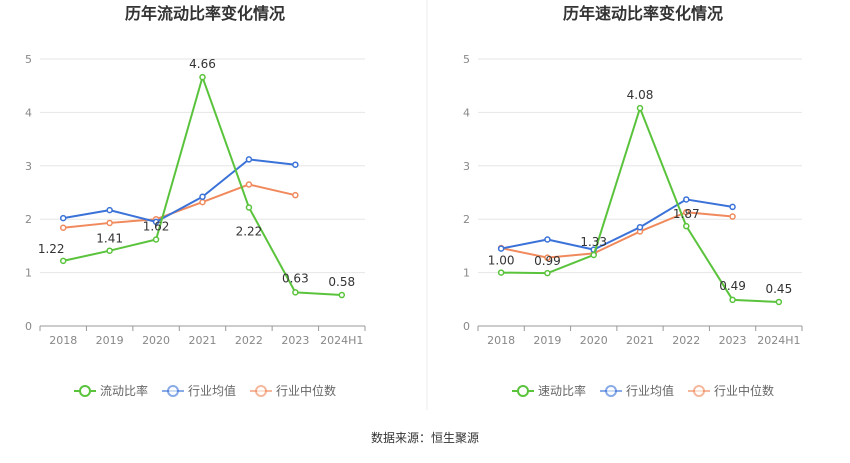  What do you see at coordinates (425, 437) in the screenshot?
I see `source-text: 数据来源：恒生聚源` at bounding box center [425, 437].